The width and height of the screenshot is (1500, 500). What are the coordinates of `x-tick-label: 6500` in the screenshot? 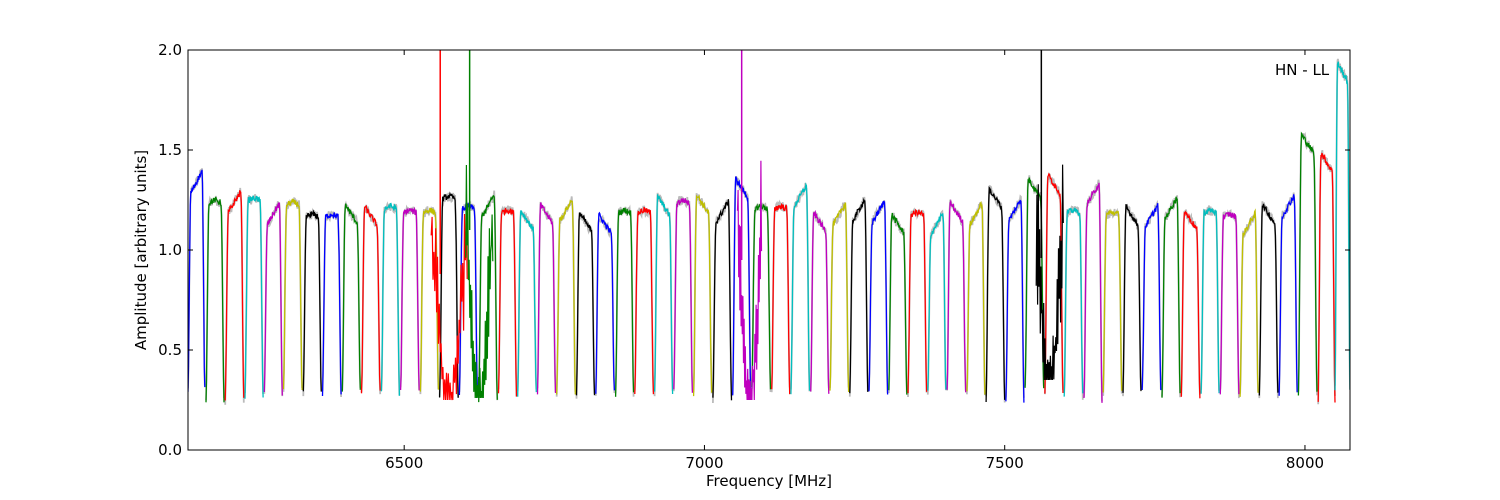 It's located at (404, 463).